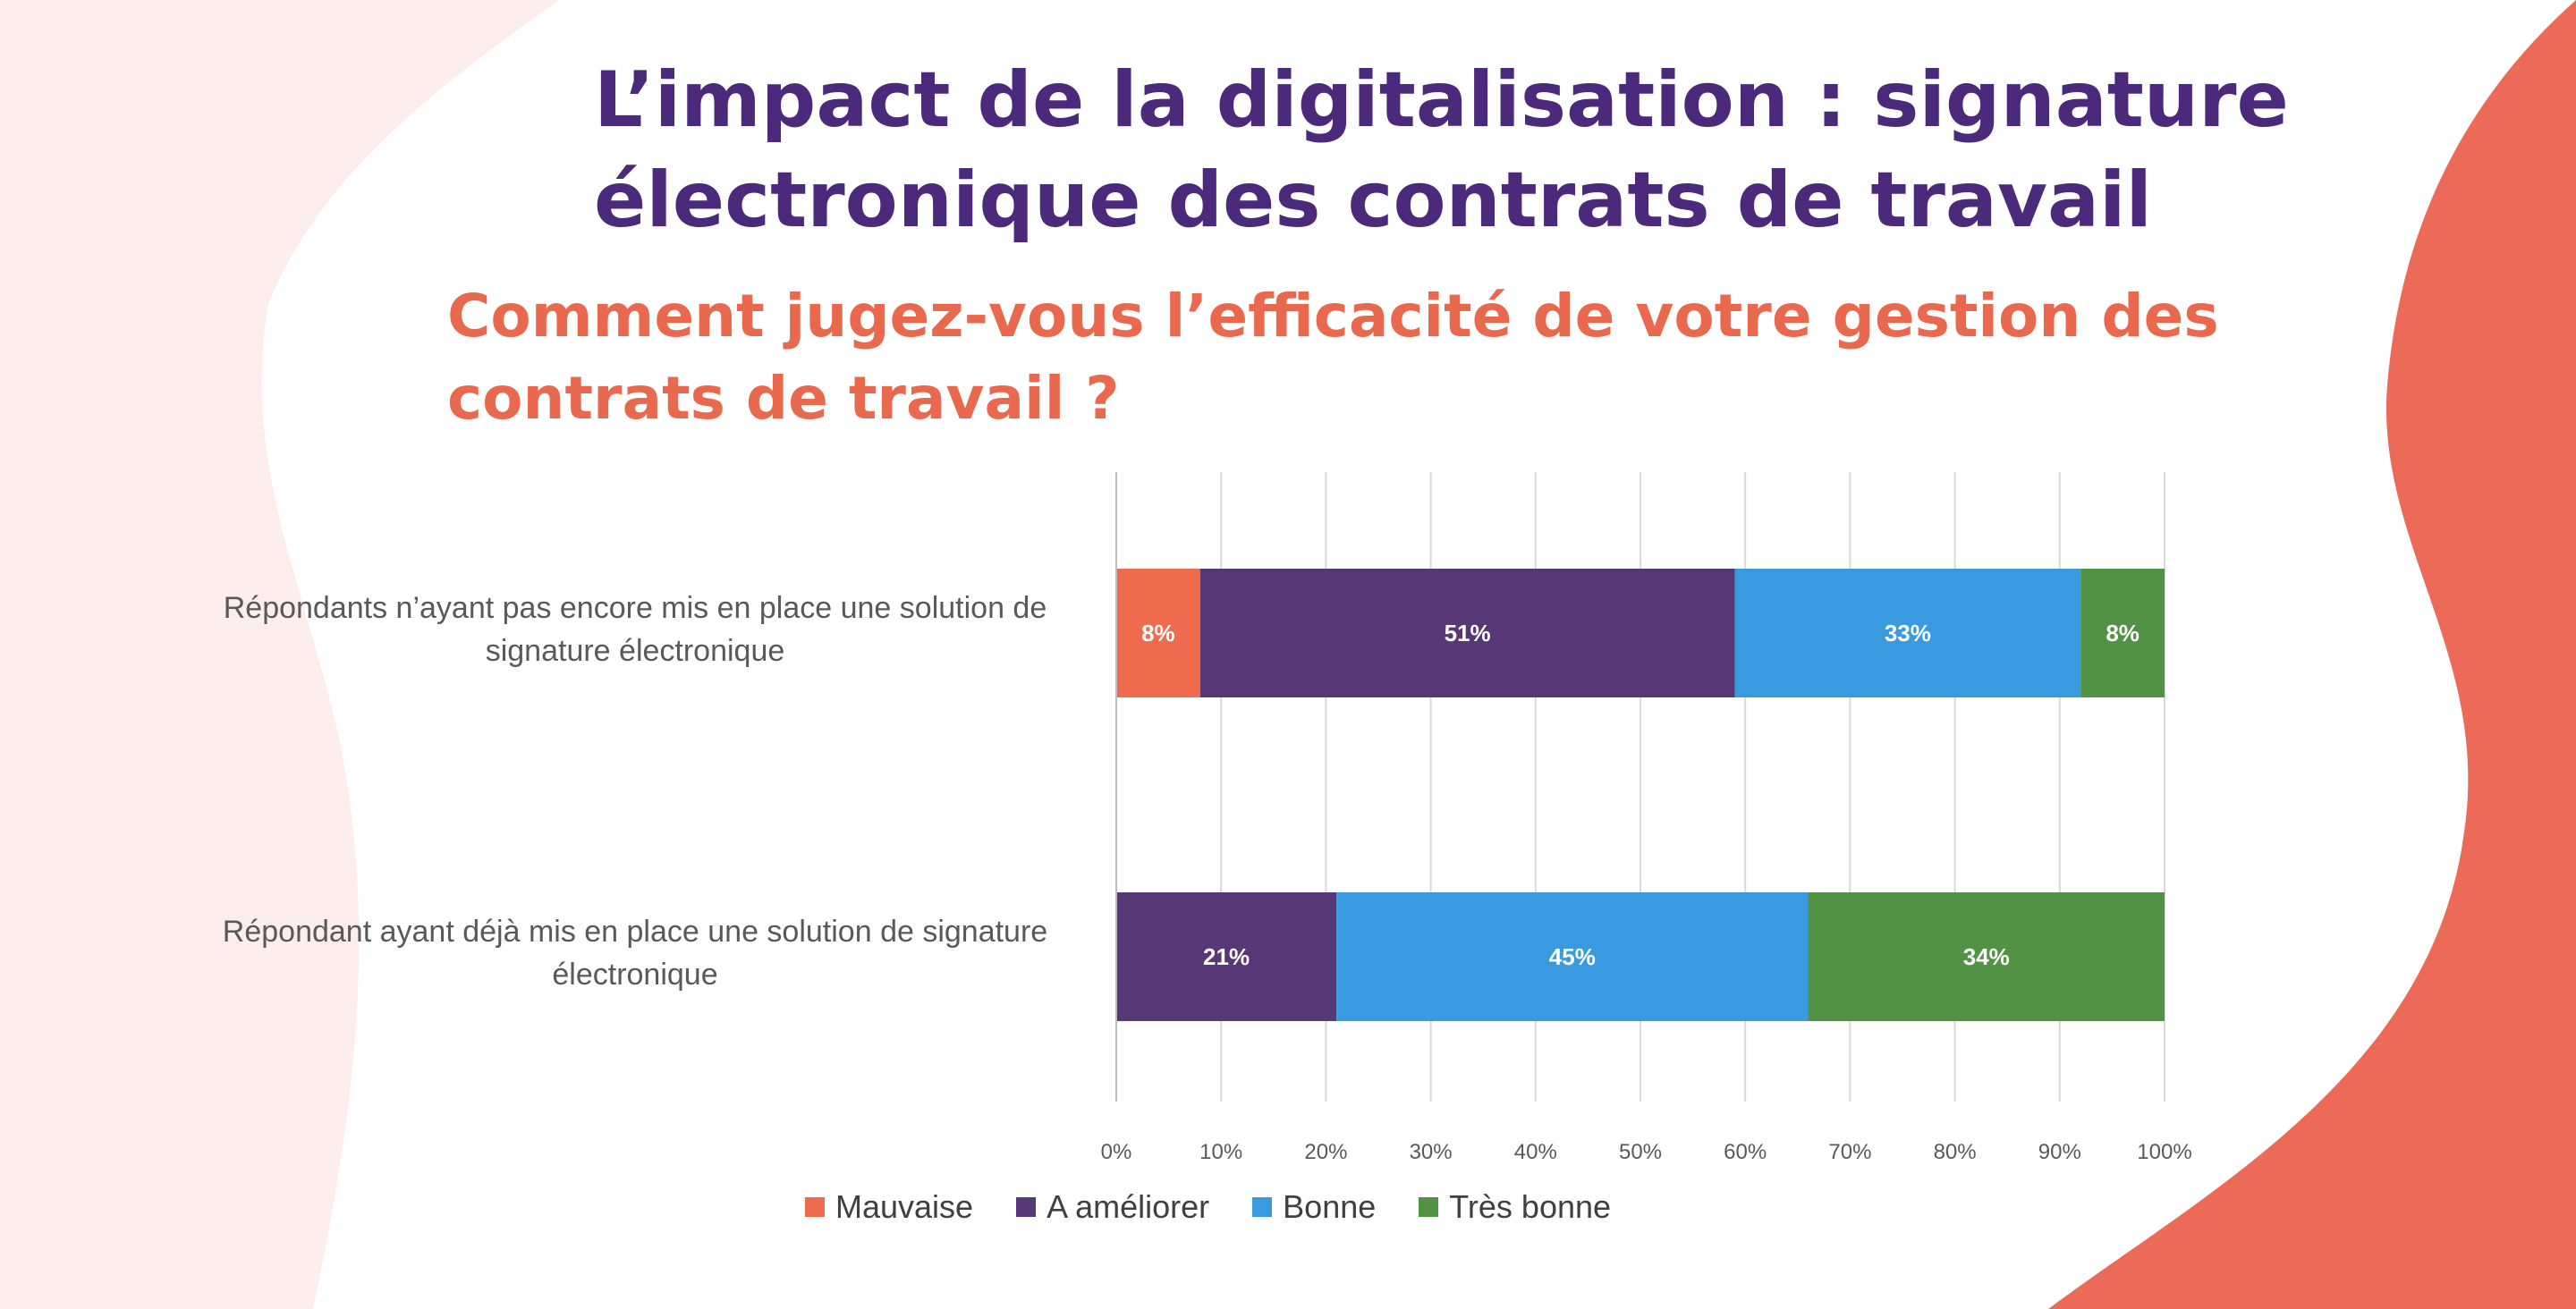 The width and height of the screenshot is (2576, 1309). I want to click on x-tick-label: 80%, so click(1955, 1152).